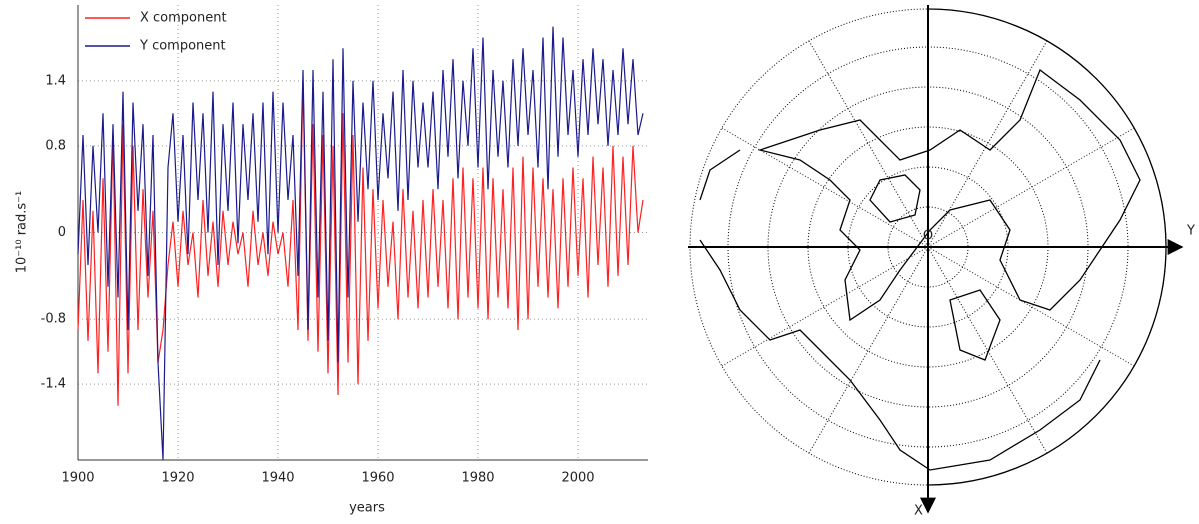 The image size is (1199, 524). What do you see at coordinates (183, 18) in the screenshot?
I see `legend-label: X component` at bounding box center [183, 18].